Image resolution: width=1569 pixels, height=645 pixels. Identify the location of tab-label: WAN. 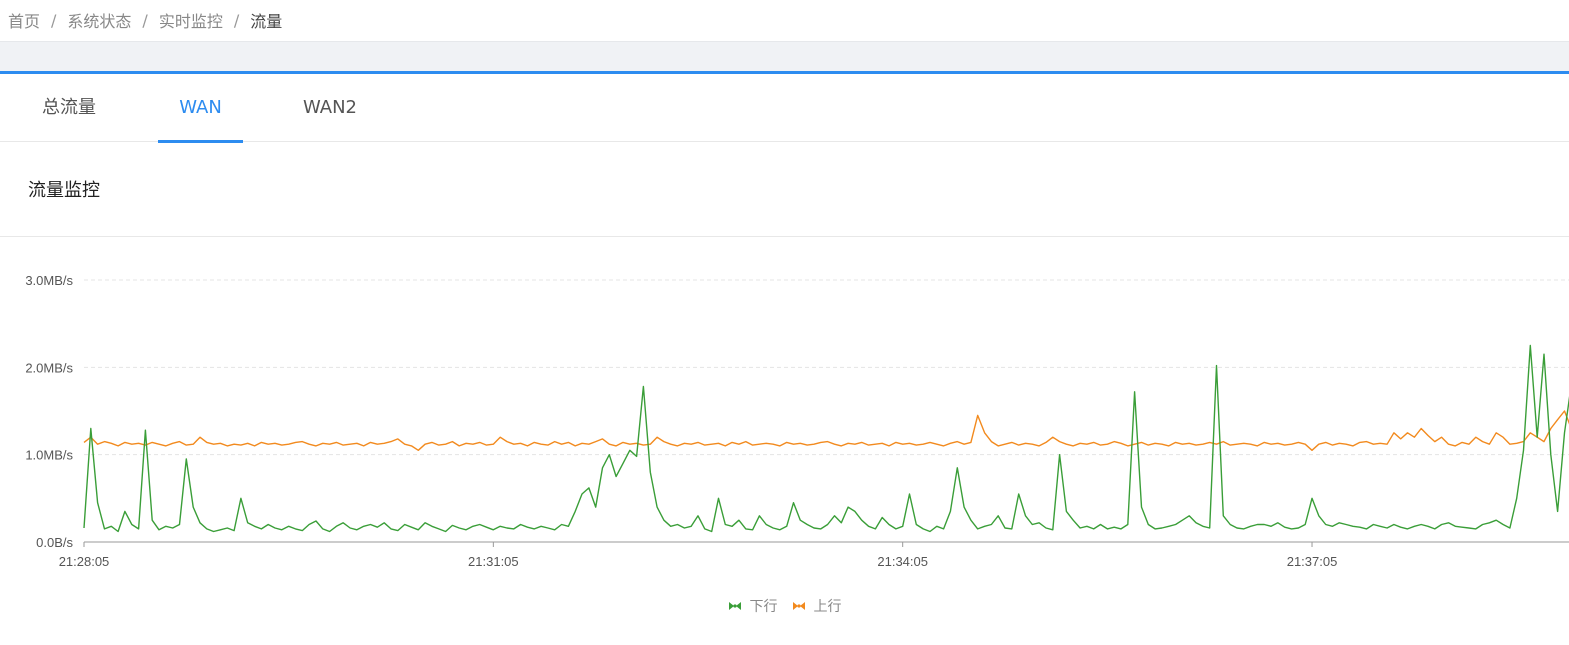
(200, 107).